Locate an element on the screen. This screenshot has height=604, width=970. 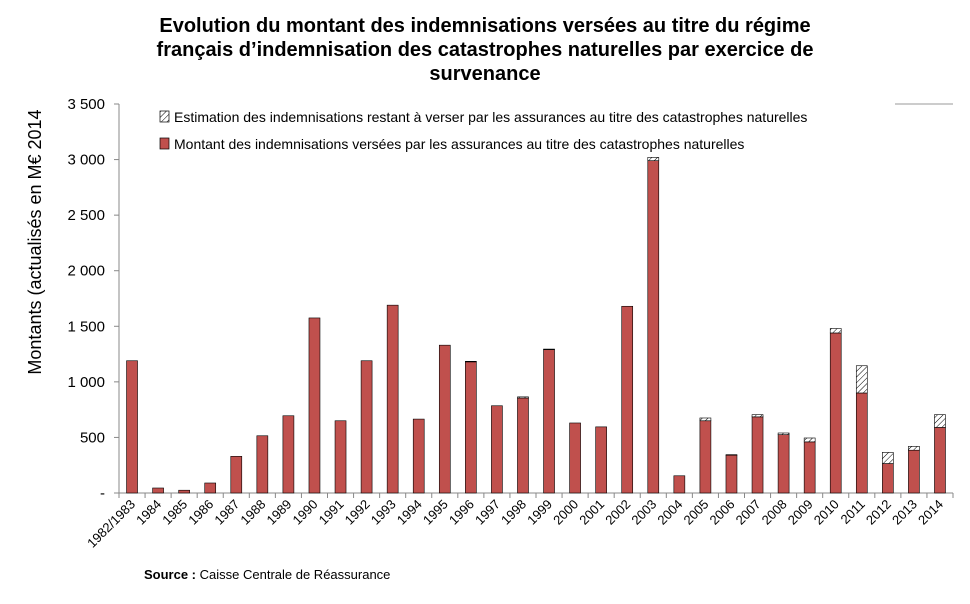
x-tick-label: 2009 is located at coordinates (800, 512).